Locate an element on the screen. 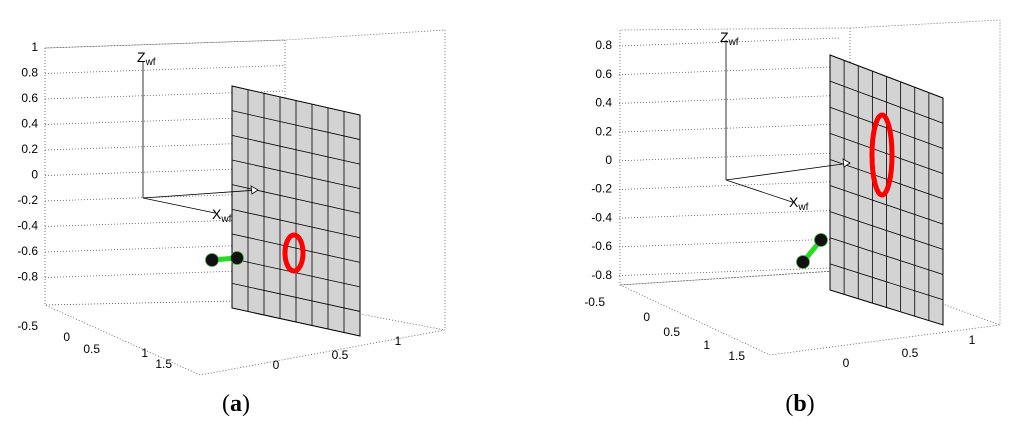  caption-label: a is located at coordinates (236, 404).